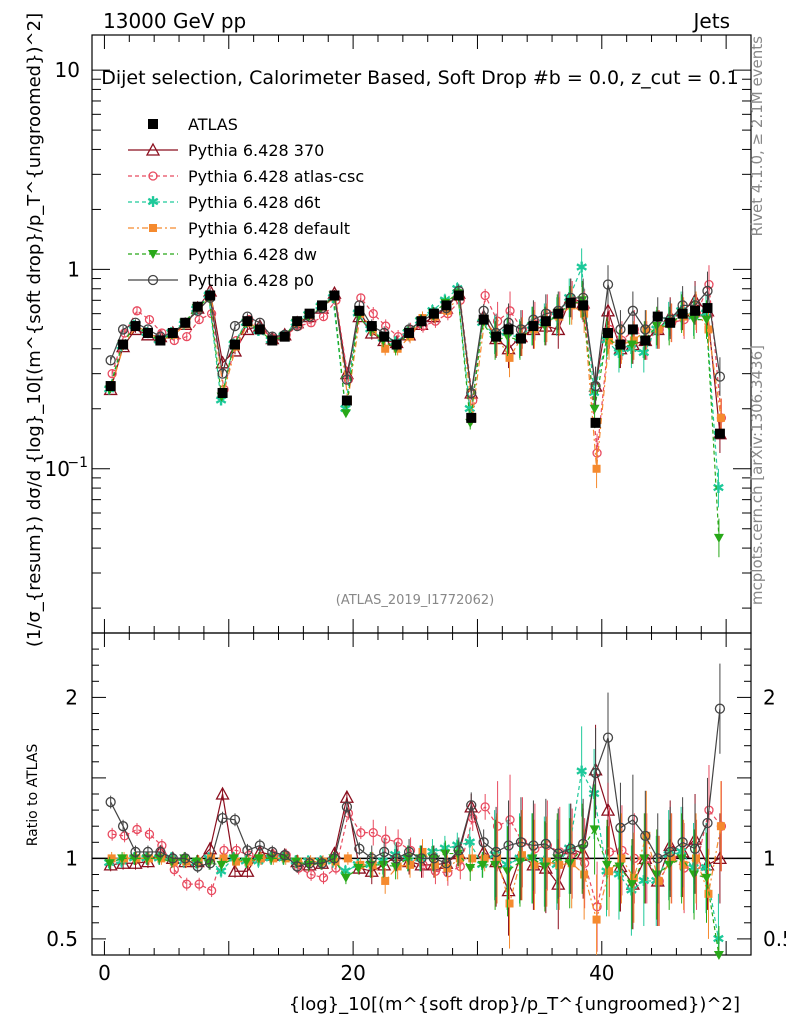 This screenshot has width=786, height=1024. Describe the element at coordinates (73, 269) in the screenshot. I see `top-y-tick-label: 1` at that location.